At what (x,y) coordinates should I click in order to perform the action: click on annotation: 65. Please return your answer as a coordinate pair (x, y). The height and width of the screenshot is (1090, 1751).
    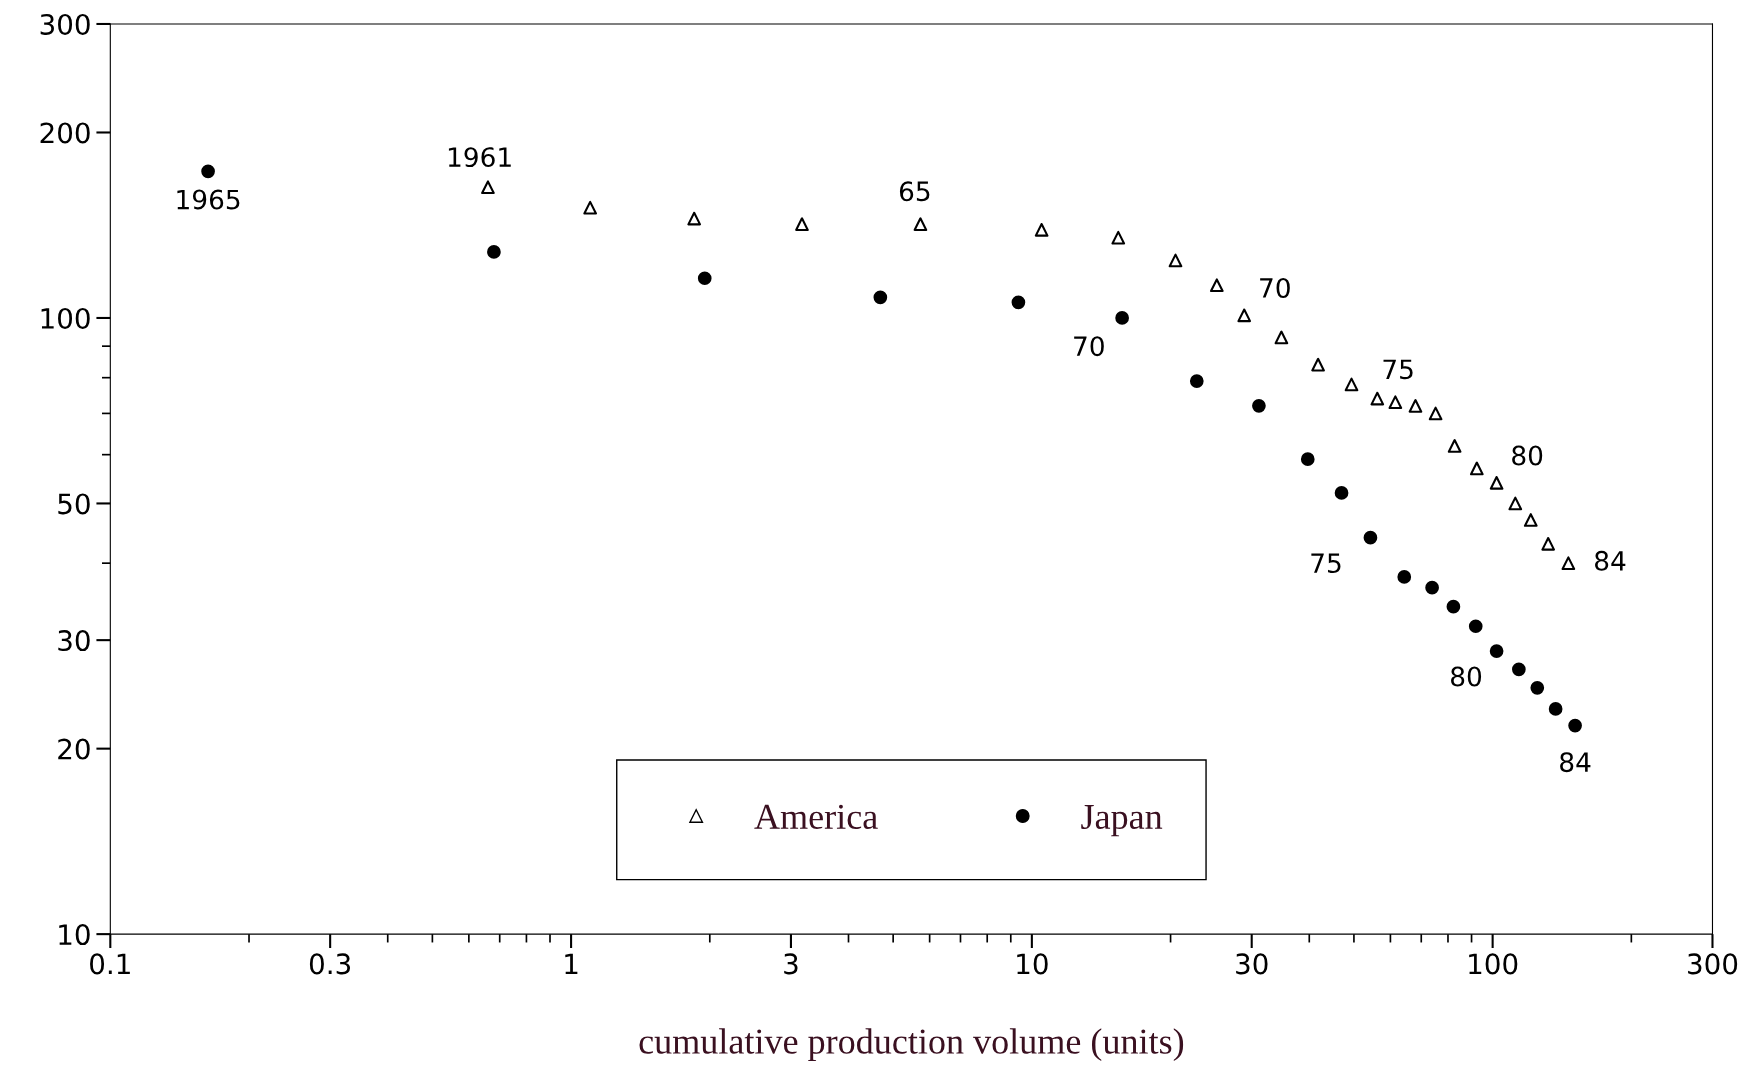
    Looking at the image, I should click on (914, 191).